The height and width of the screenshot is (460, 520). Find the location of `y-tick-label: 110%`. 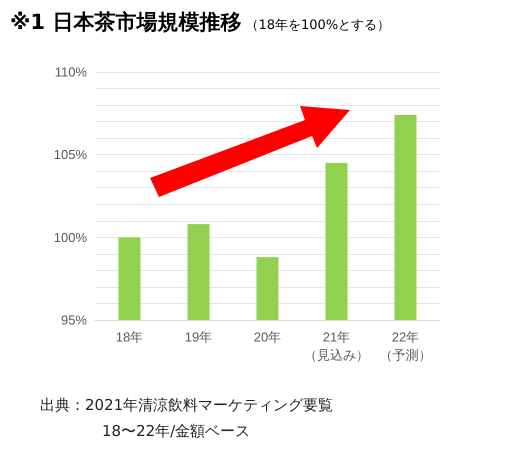

y-tick-label: 110% is located at coordinates (71, 72).